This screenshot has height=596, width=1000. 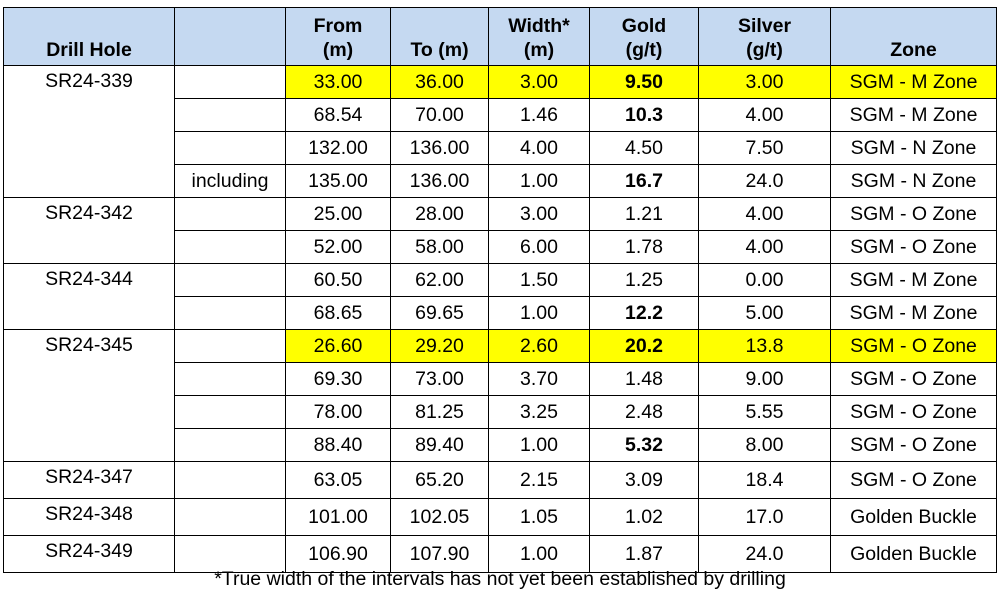 I want to click on table-row: 52.00 58.00 6.00 1.78 4.00 SGM - O Zone, so click(x=500, y=247).